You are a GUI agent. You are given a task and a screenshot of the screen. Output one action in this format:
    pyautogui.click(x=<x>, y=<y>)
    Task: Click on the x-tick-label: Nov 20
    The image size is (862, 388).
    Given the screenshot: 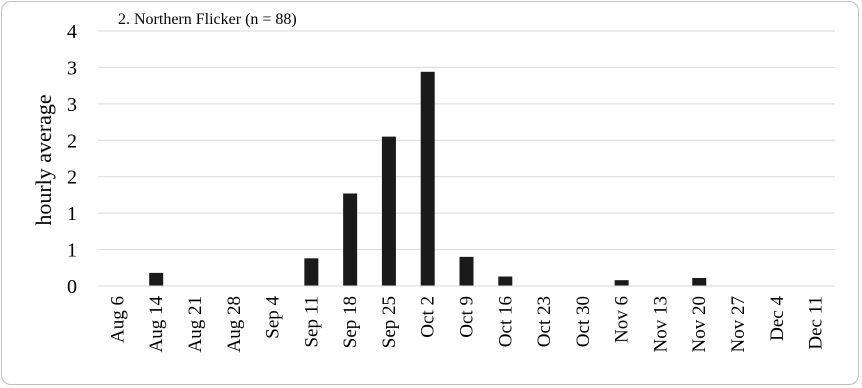 What is the action you would take?
    pyautogui.click(x=699, y=324)
    